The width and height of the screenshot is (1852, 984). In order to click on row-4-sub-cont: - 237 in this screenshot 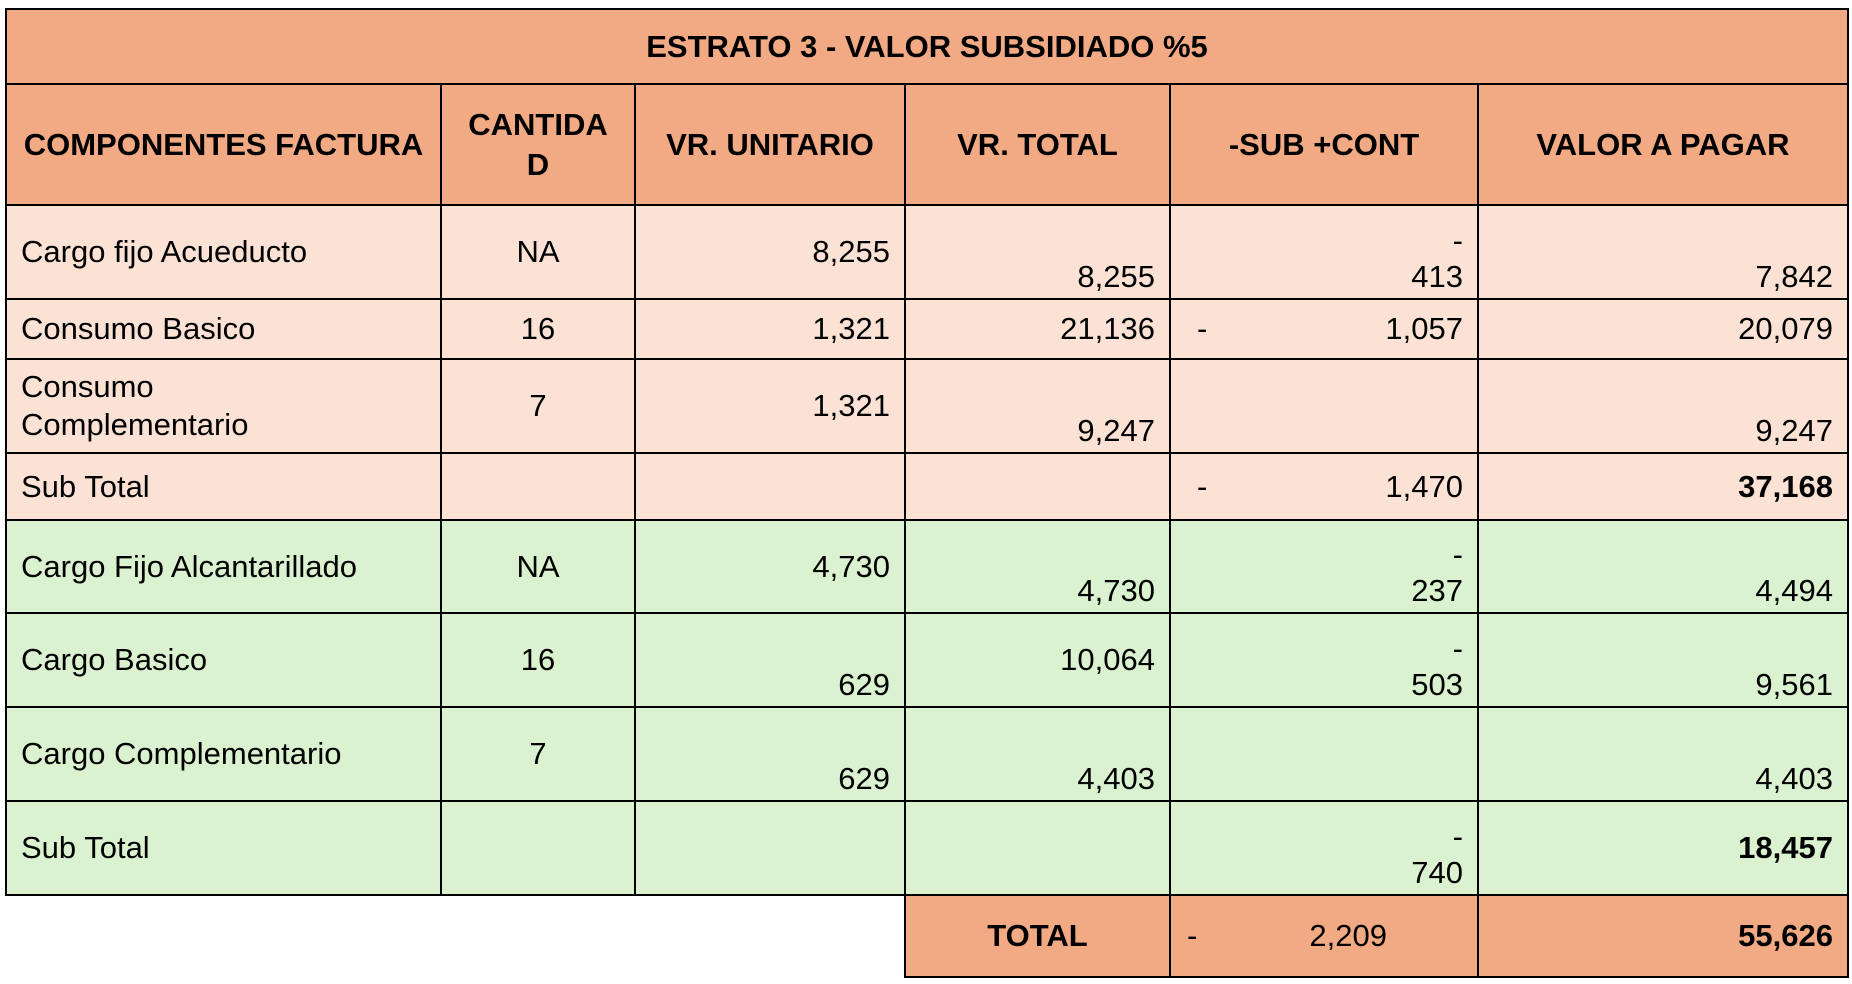, I will do `click(1324, 566)`.